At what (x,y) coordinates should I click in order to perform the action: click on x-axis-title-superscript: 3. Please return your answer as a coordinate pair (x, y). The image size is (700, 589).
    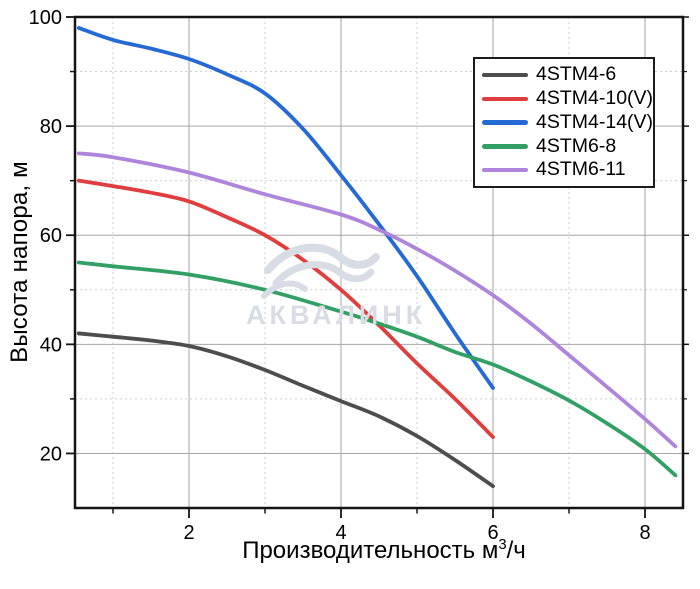
    Looking at the image, I should click on (502, 545).